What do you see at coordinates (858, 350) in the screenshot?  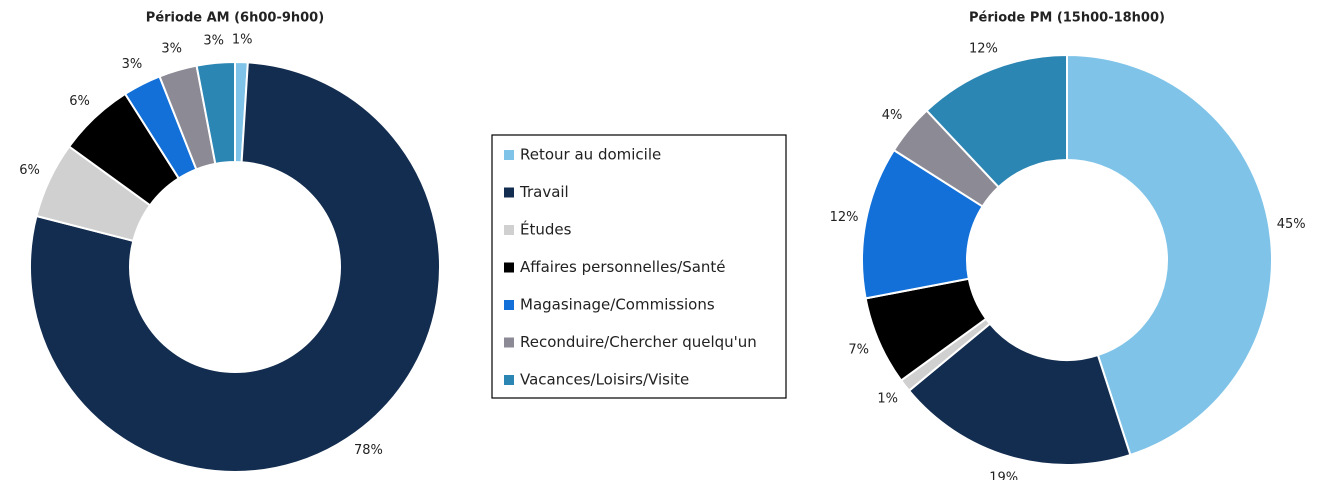 I see `data-label: 7%` at bounding box center [858, 350].